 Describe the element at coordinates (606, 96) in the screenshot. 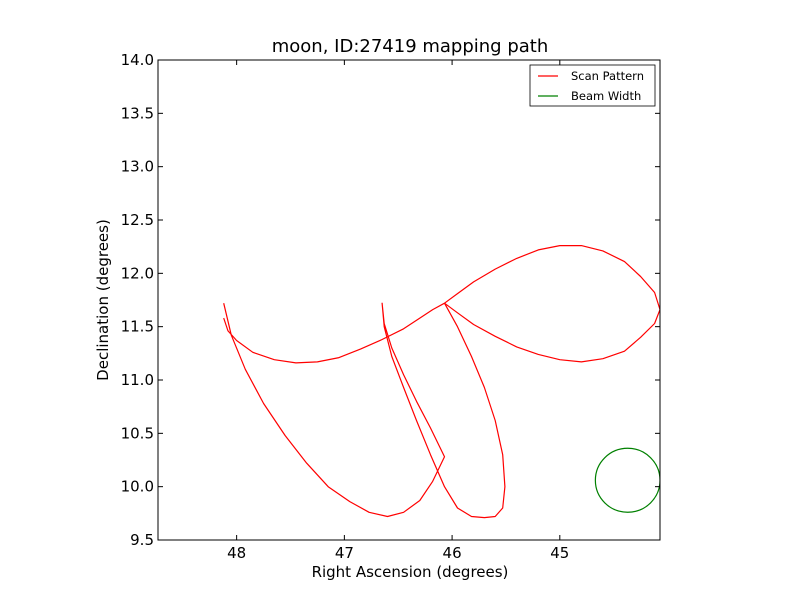

I see `legend-label-beam-width: Beam Width` at that location.